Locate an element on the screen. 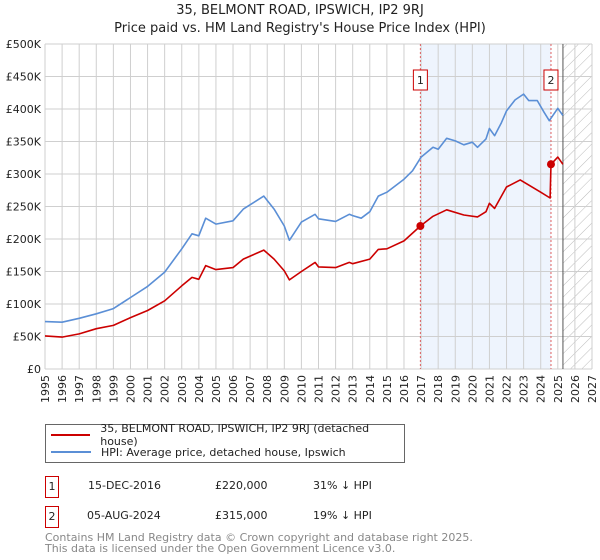 This screenshot has height=560, width=600. x-tick-label: 2005 is located at coordinates (216, 389).